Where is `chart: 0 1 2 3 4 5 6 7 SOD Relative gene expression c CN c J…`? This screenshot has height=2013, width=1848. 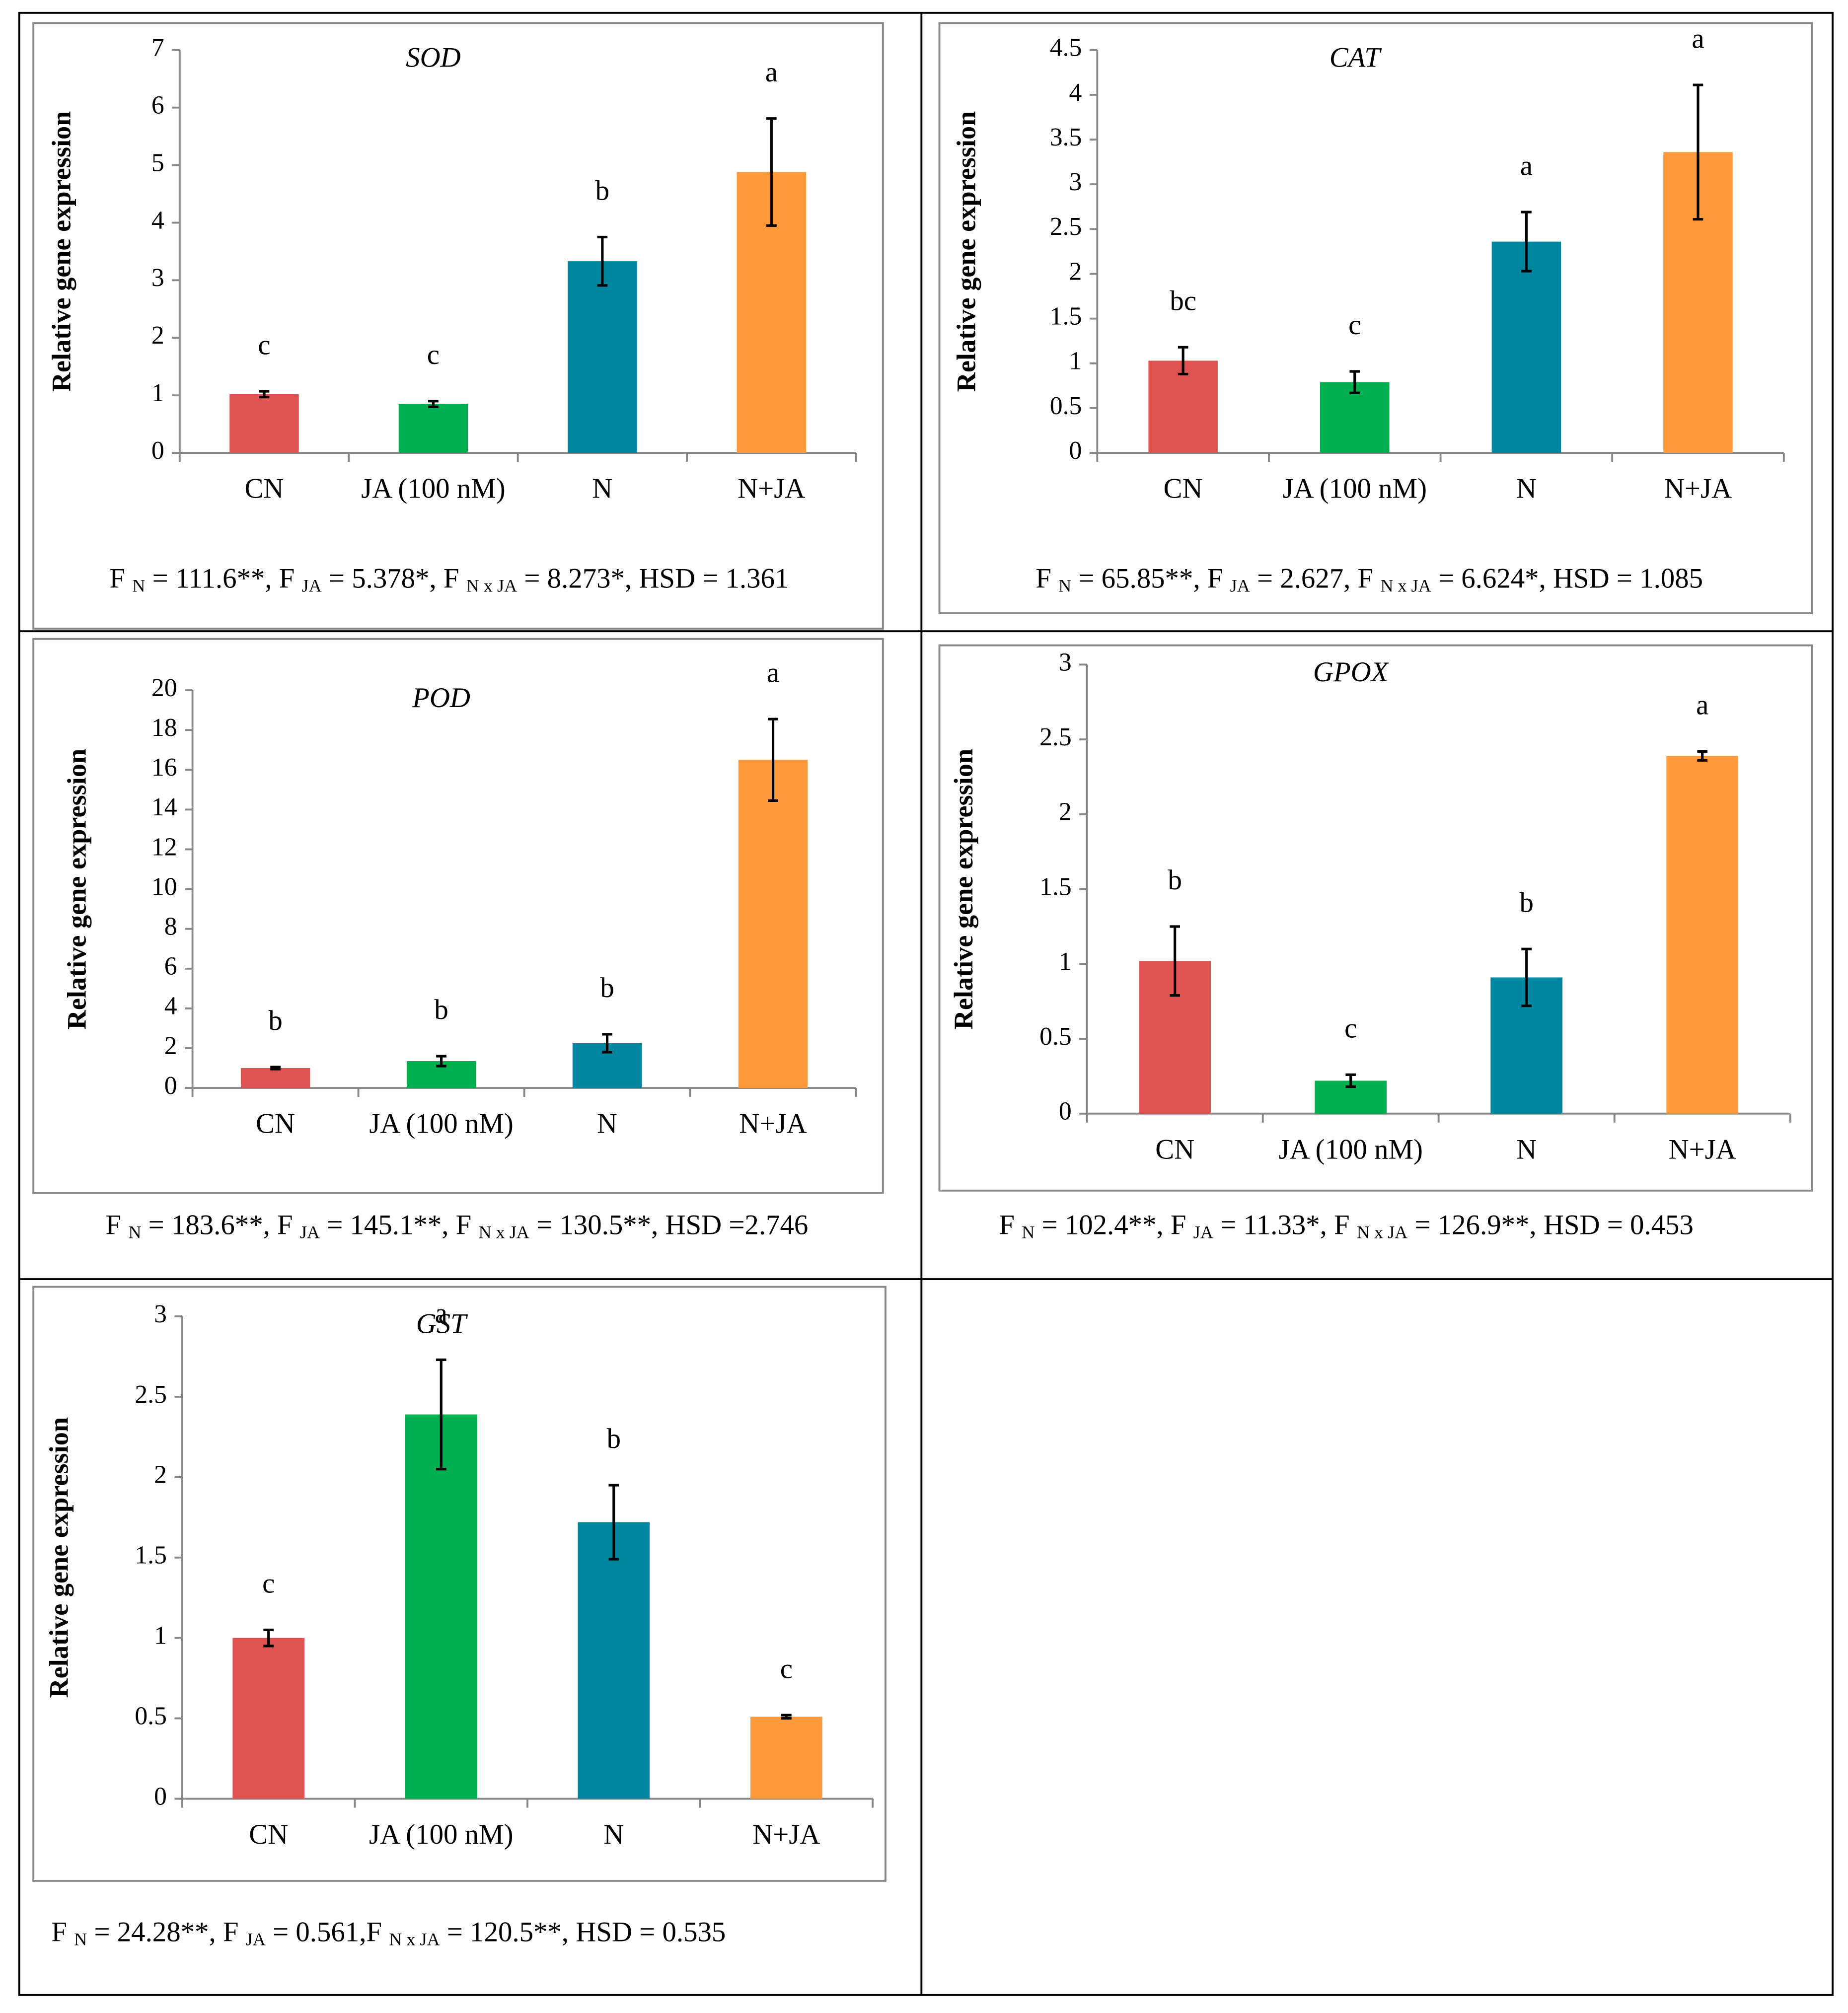
chart: 0 1 2 3 4 5 6 7 SOD Relative gene expression c CN c J… is located at coordinates (458, 326).